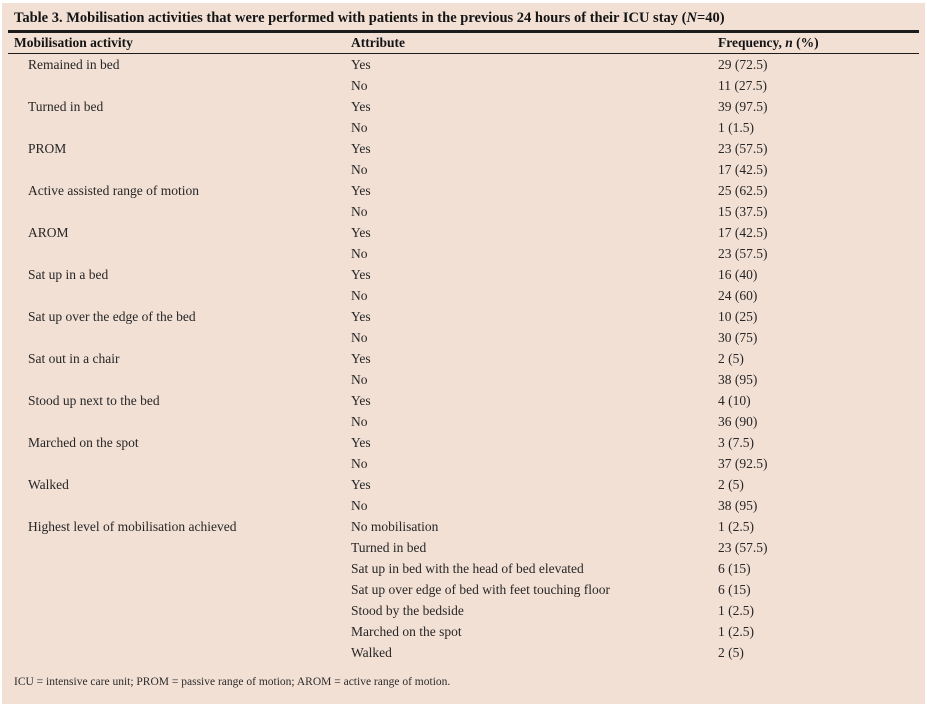  I want to click on column-header-frequency: Frequency, n (%), so click(818, 43).